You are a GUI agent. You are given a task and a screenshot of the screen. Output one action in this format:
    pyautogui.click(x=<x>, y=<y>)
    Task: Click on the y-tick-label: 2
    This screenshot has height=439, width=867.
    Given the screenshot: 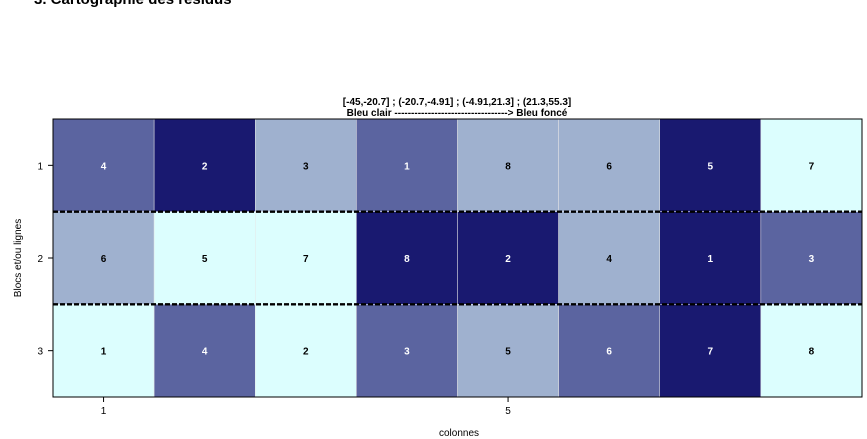 What is the action you would take?
    pyautogui.click(x=40, y=259)
    